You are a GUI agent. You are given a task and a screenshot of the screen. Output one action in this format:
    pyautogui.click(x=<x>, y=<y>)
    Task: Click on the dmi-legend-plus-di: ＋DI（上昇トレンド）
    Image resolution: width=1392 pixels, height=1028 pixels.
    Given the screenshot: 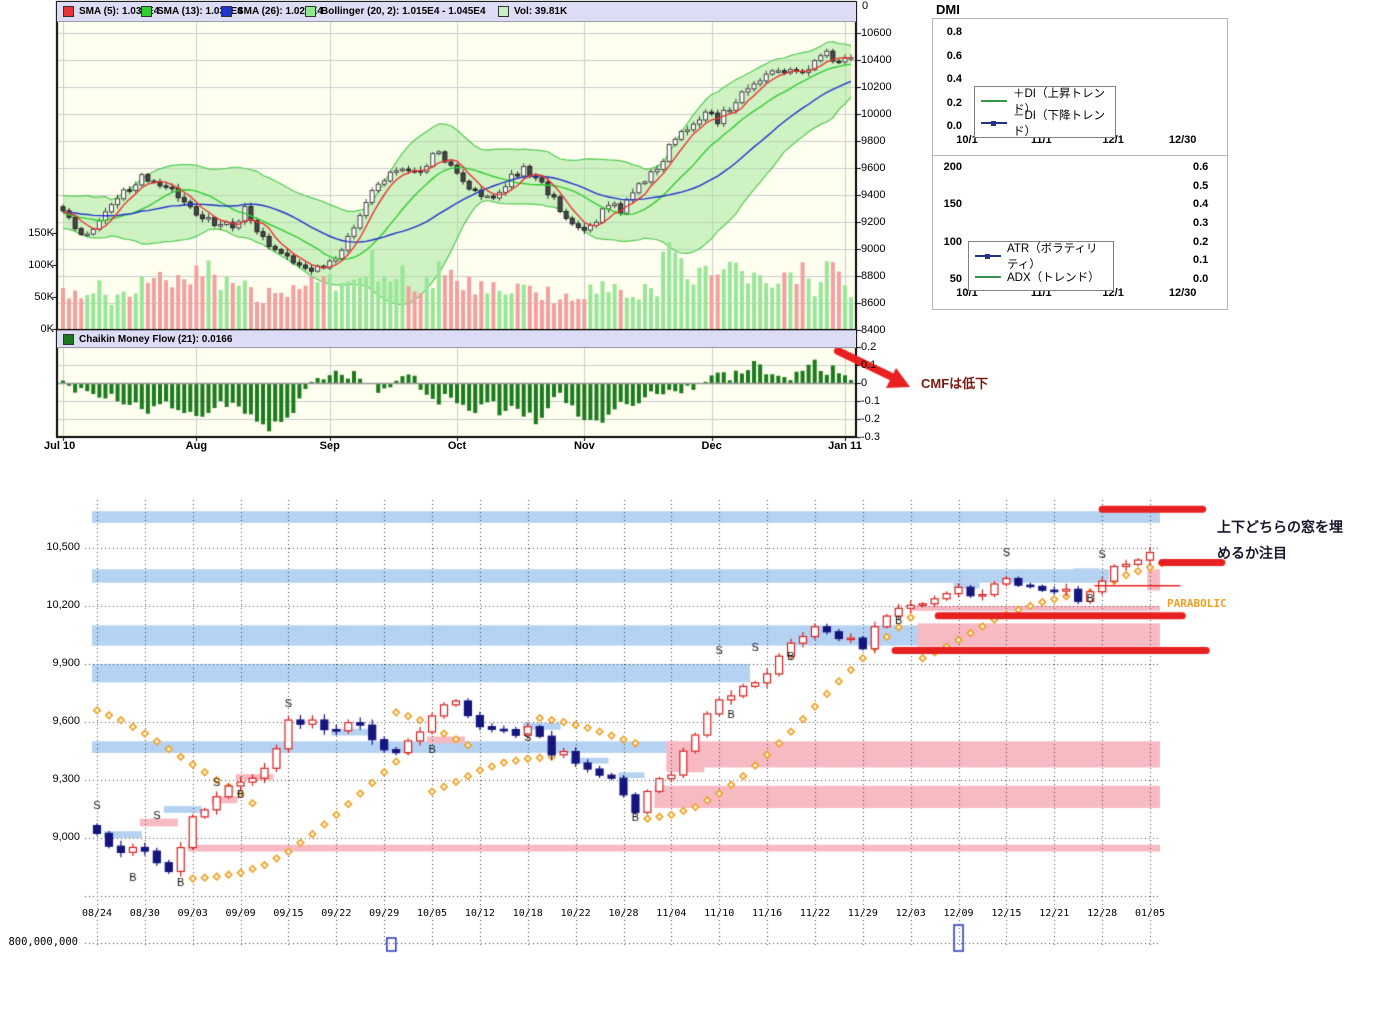 What is the action you would take?
    pyautogui.click(x=1045, y=102)
    